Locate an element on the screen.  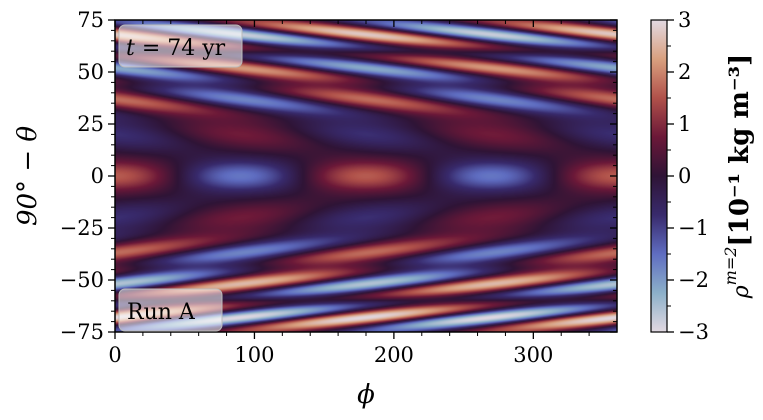
time-annotation: t = 74 yr is located at coordinates (180, 46).